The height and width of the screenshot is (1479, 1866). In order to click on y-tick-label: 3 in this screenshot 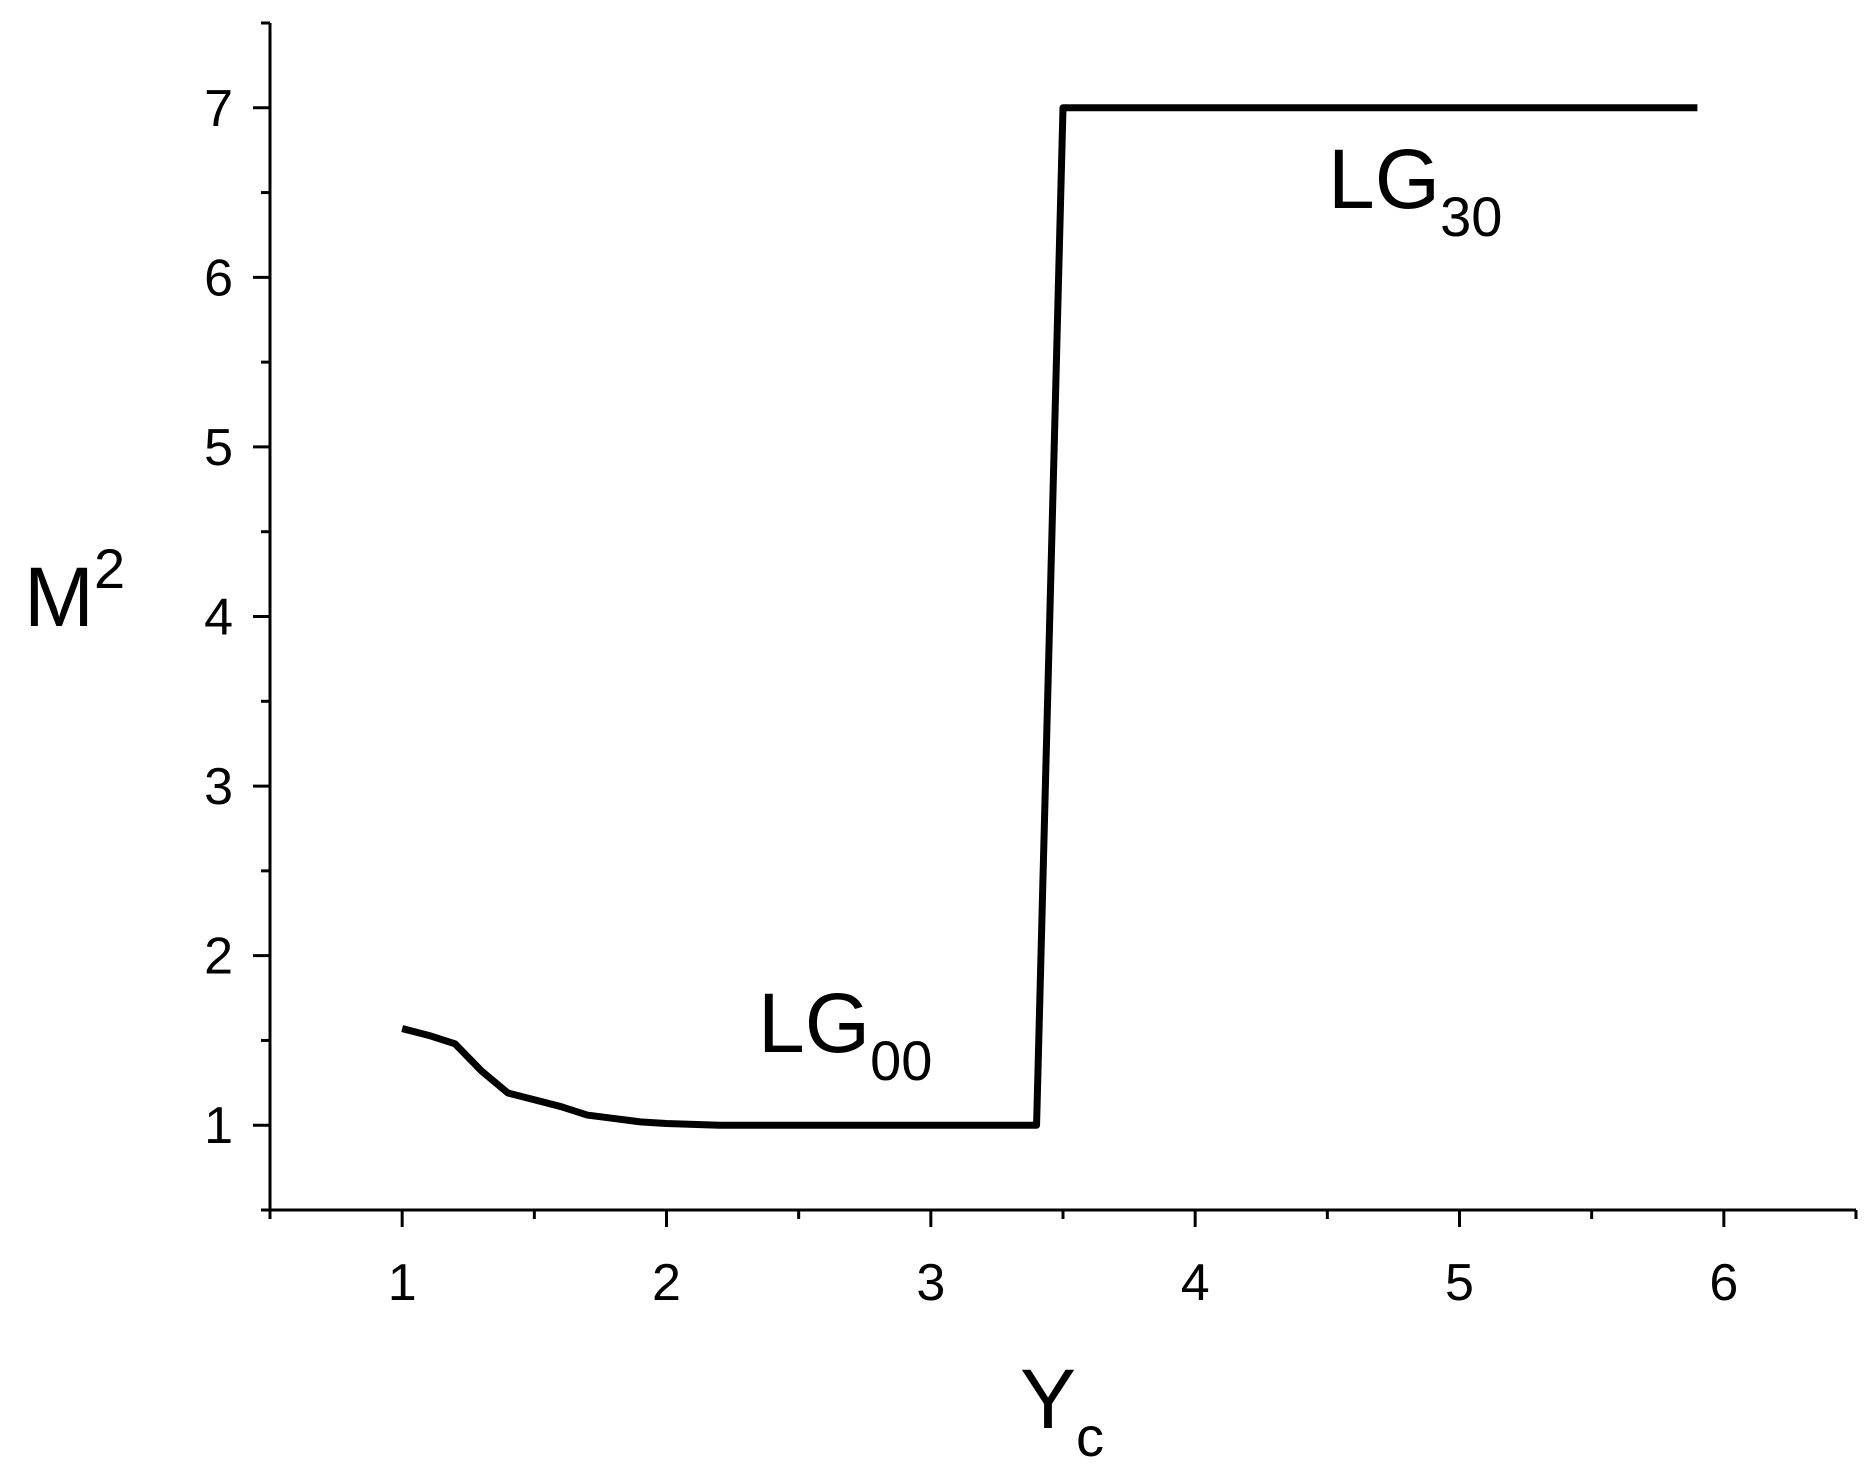, I will do `click(218, 787)`.